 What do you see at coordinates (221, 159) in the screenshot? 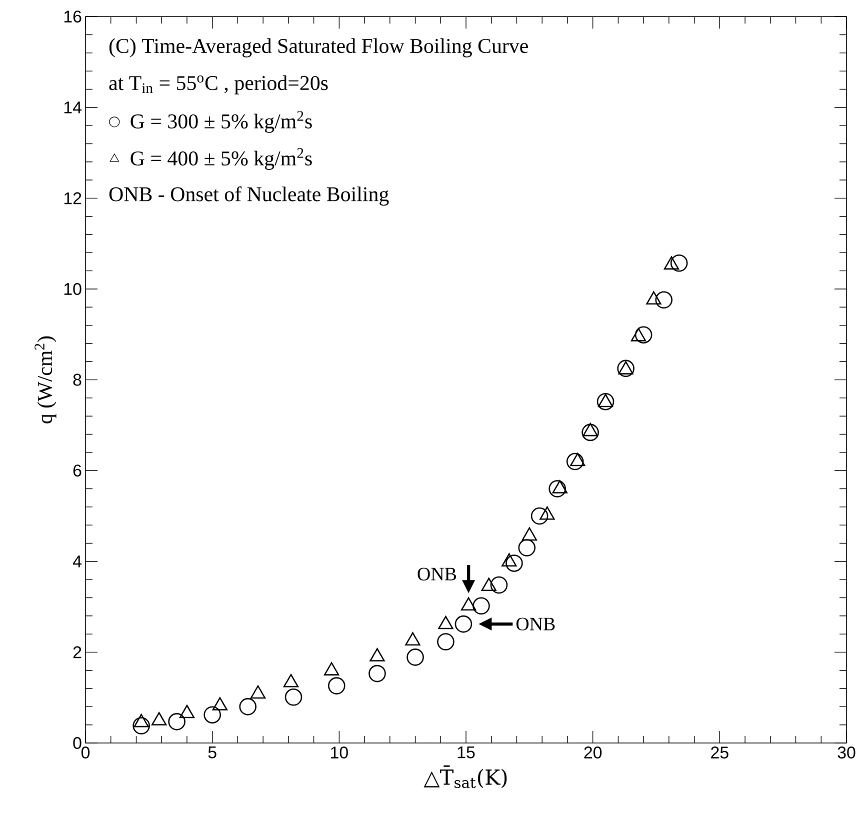
I see `legend-label: G = 400 ± 5% kg/m$^{2}$s` at bounding box center [221, 159].